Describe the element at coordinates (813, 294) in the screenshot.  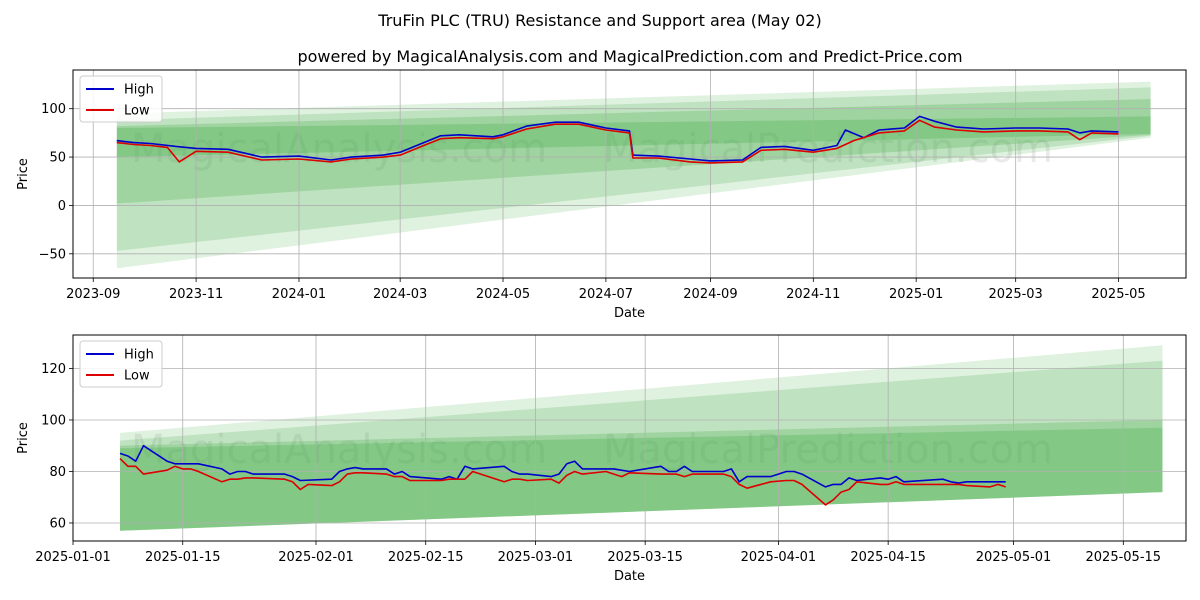
I see `chart-1-x-tick-label-8: 2024-11` at that location.